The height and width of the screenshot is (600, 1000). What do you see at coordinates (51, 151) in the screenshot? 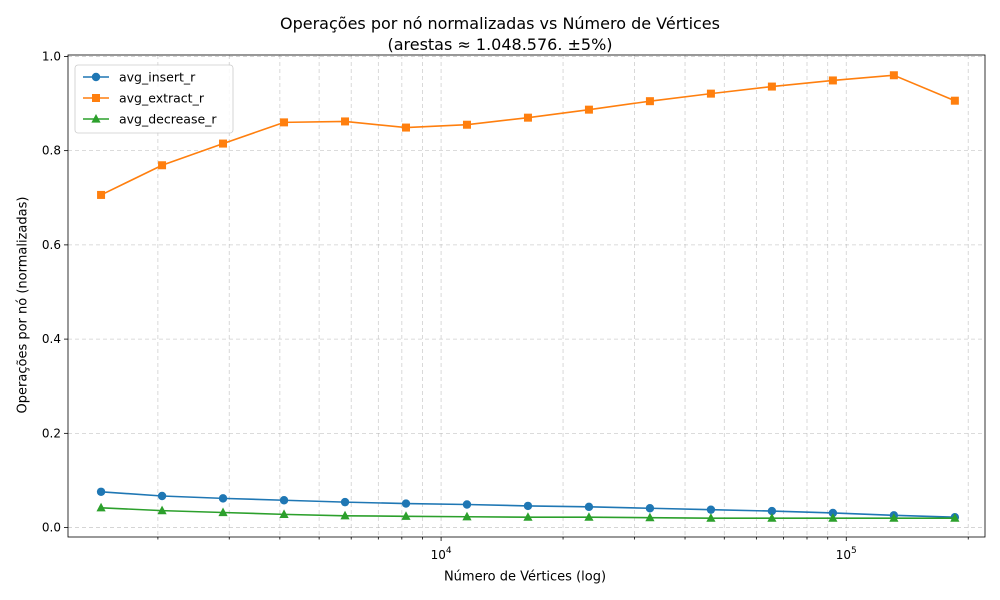
I see `y-tick-label: 0.8` at bounding box center [51, 151].